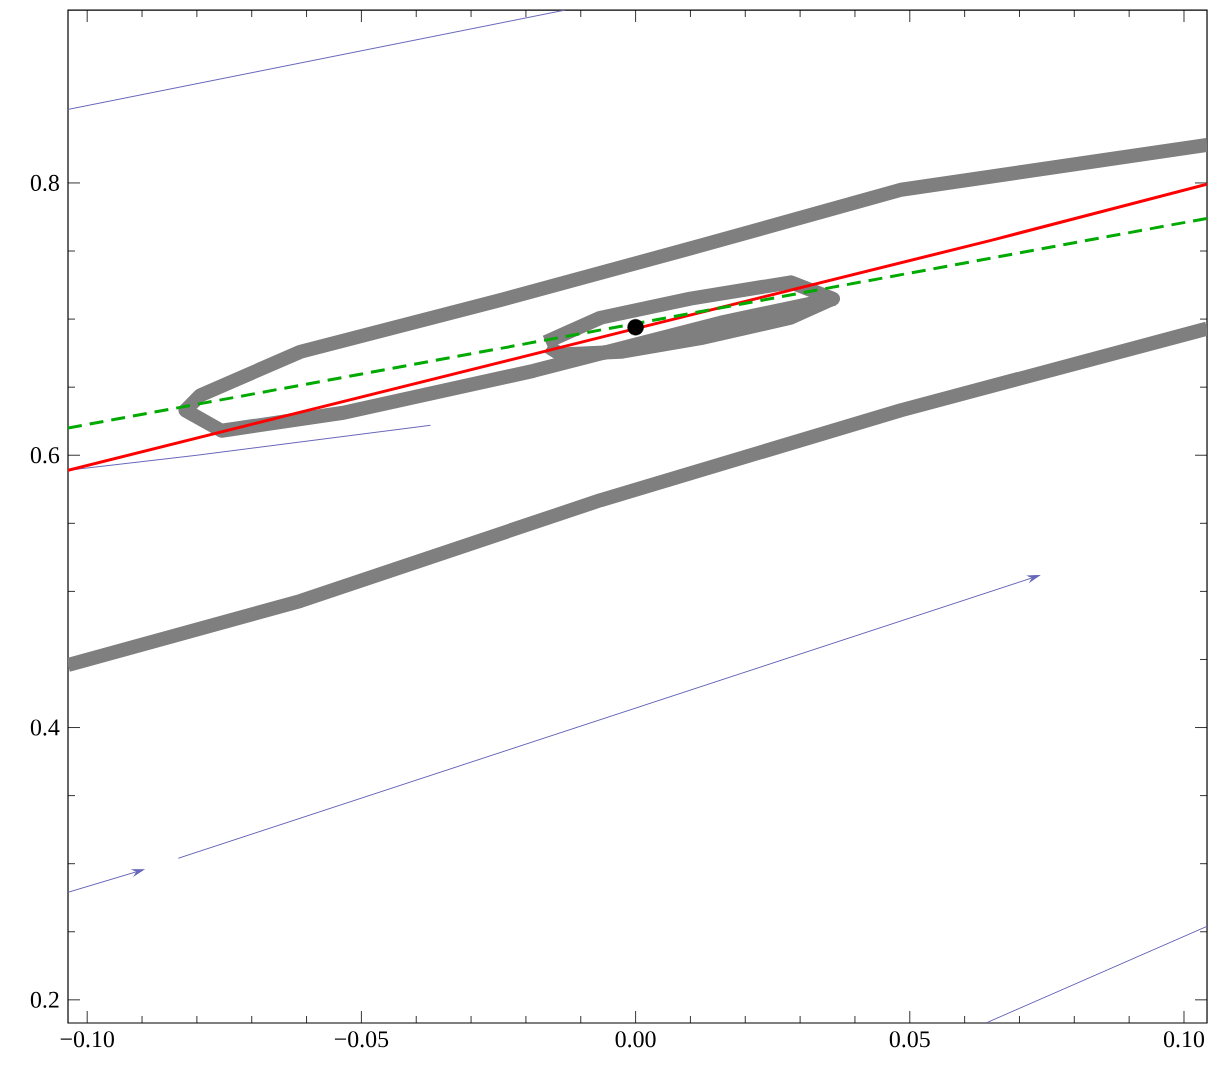 Image resolution: width=1219 pixels, height=1069 pixels. I want to click on x-tick-label: 0.00, so click(635, 1039).